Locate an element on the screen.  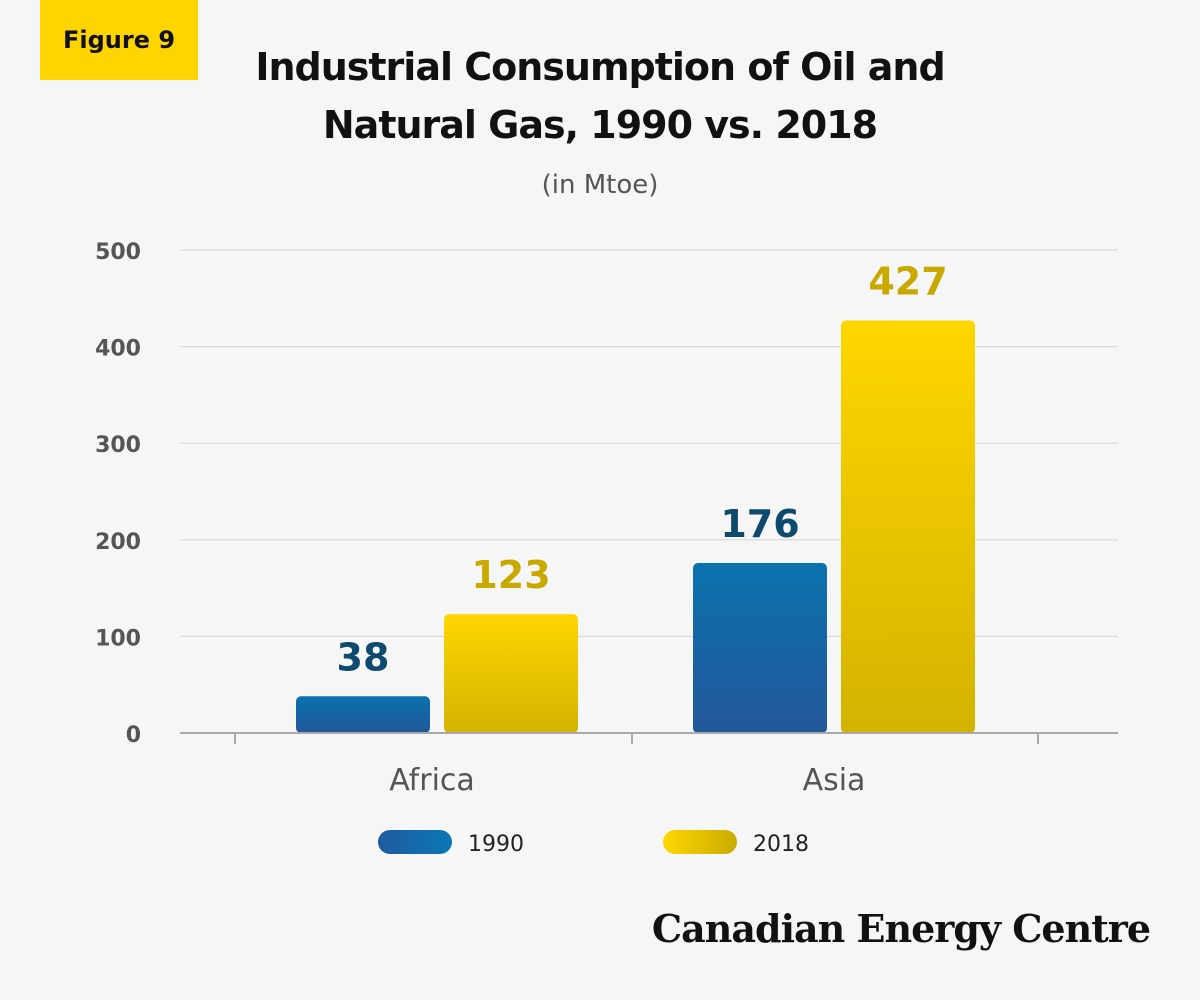
bar-2018-africa is located at coordinates (511, 673).